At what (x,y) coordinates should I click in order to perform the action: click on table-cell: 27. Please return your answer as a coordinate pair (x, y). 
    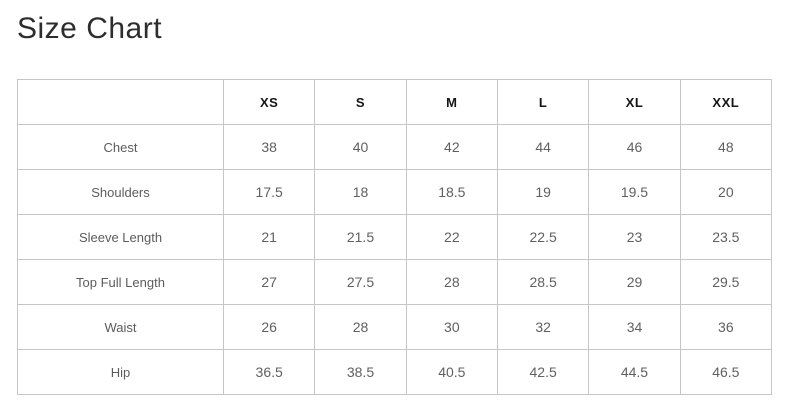
    Looking at the image, I should click on (269, 282).